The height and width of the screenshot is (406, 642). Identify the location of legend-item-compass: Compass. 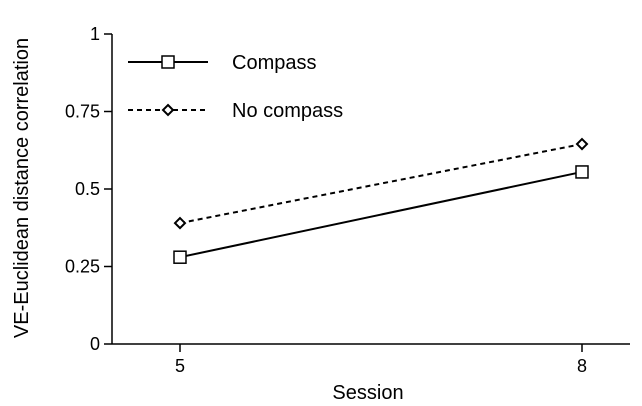
(222, 63).